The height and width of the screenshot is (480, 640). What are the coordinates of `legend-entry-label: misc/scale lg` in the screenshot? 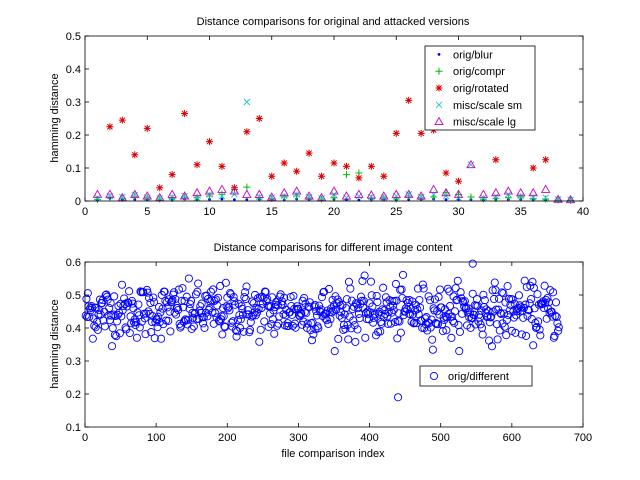 It's located at (484, 123).